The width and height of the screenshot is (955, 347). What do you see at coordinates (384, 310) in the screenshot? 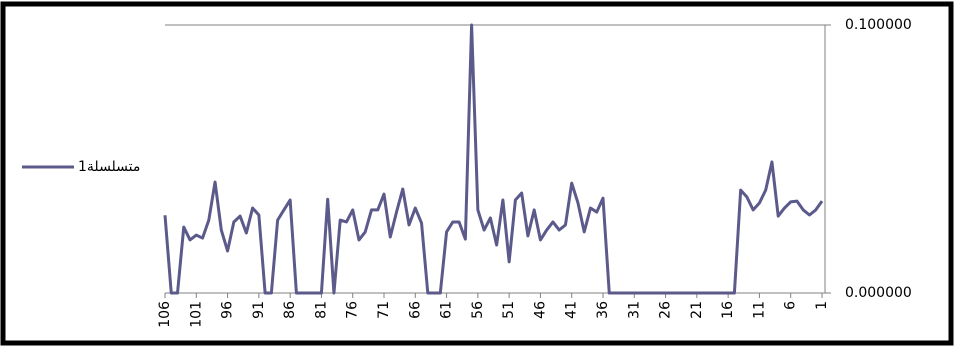
I see `x-tick-label: 71` at bounding box center [384, 310].